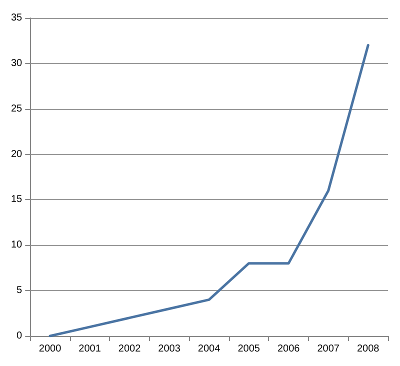  What do you see at coordinates (130, 349) in the screenshot?
I see `x-tick-label: 2002` at bounding box center [130, 349].